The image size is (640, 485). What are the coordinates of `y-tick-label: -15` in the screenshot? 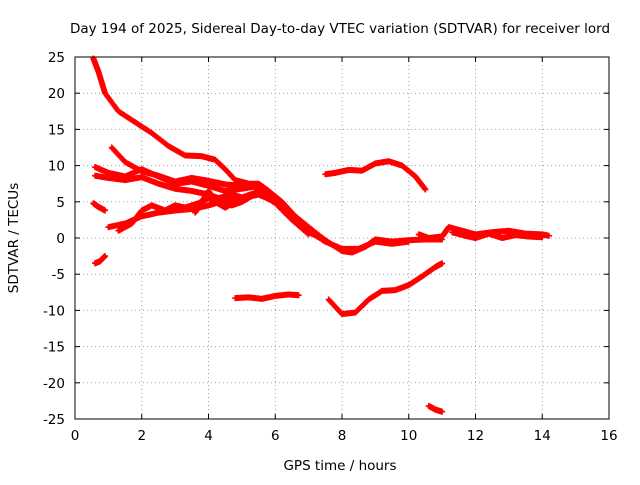 It's located at (54, 348).